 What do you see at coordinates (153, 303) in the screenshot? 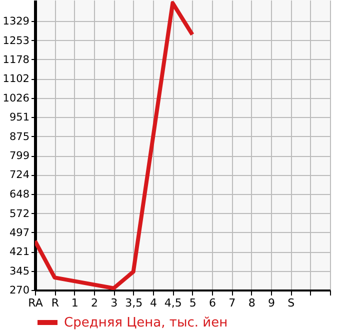
I see `x-tick-label: 4` at bounding box center [153, 303].